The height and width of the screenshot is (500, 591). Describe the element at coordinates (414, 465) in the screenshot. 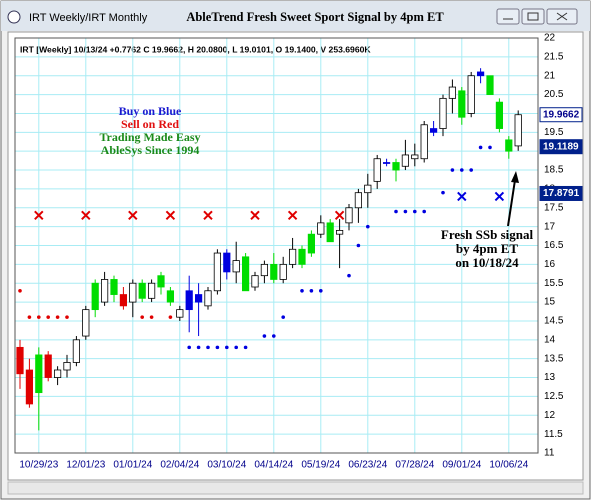

I see `x-tick-label: 07/28/24` at that location.